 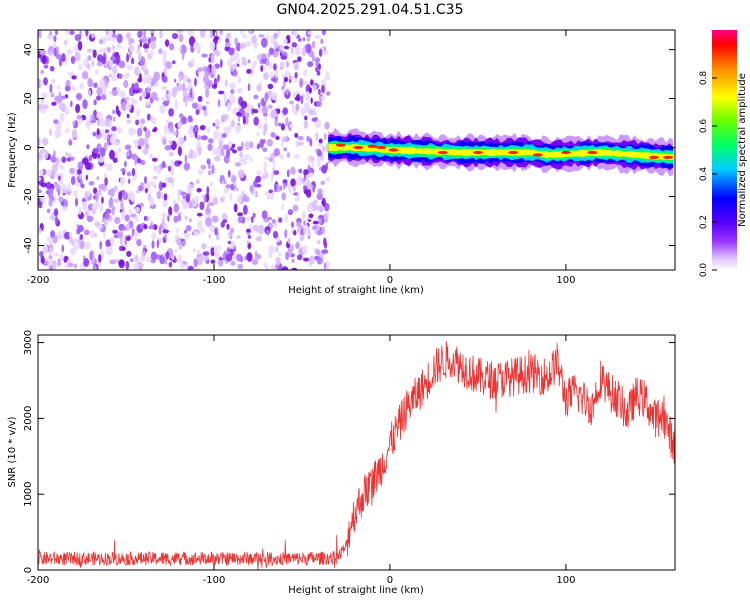 What do you see at coordinates (214, 280) in the screenshot?
I see `x-tick-label: -100` at bounding box center [214, 280].